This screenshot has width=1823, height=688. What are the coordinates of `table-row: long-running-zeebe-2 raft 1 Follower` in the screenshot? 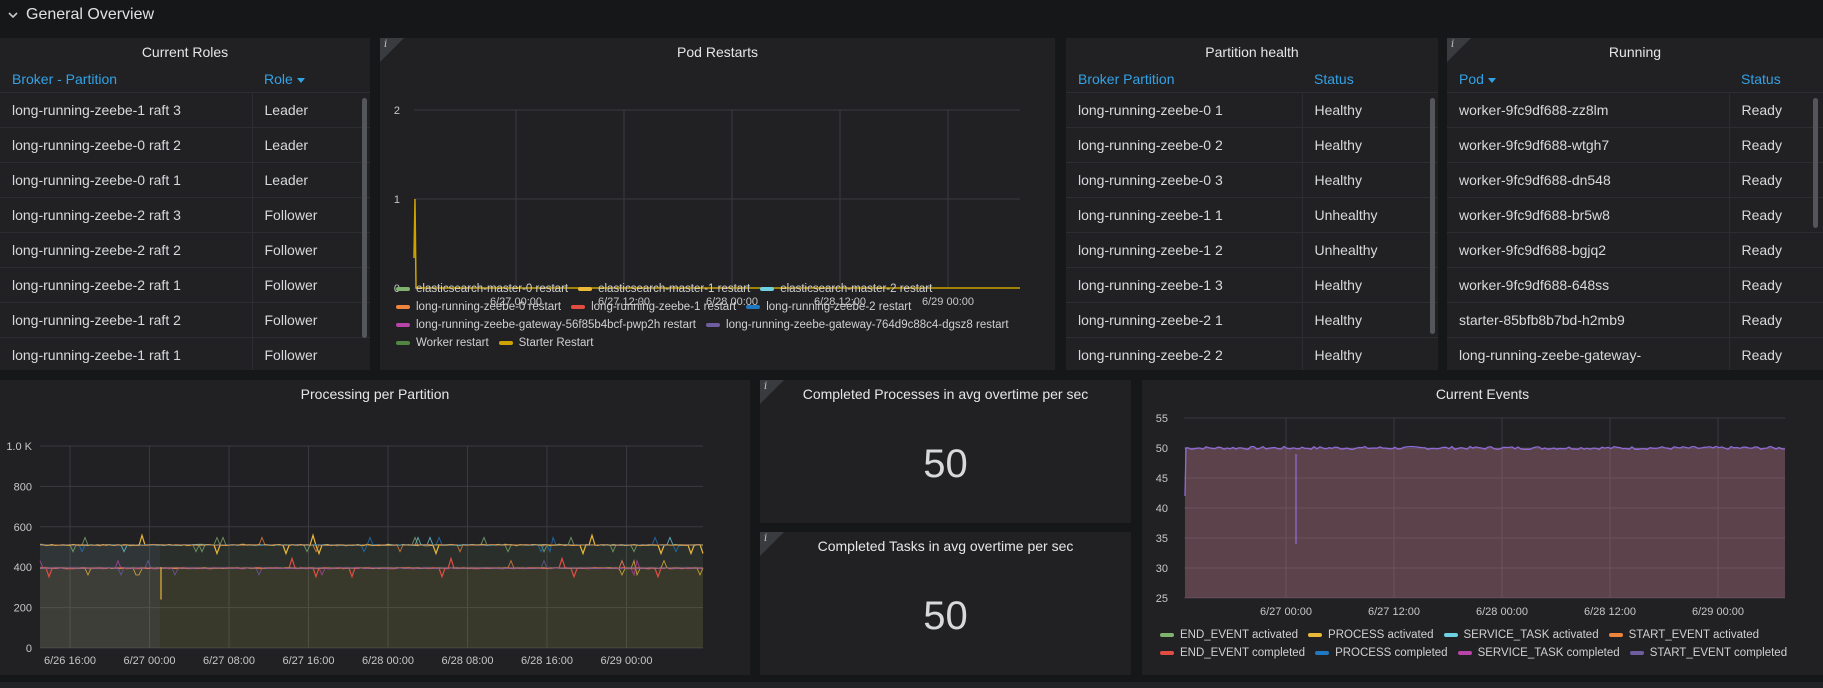 It's located at (185, 285).